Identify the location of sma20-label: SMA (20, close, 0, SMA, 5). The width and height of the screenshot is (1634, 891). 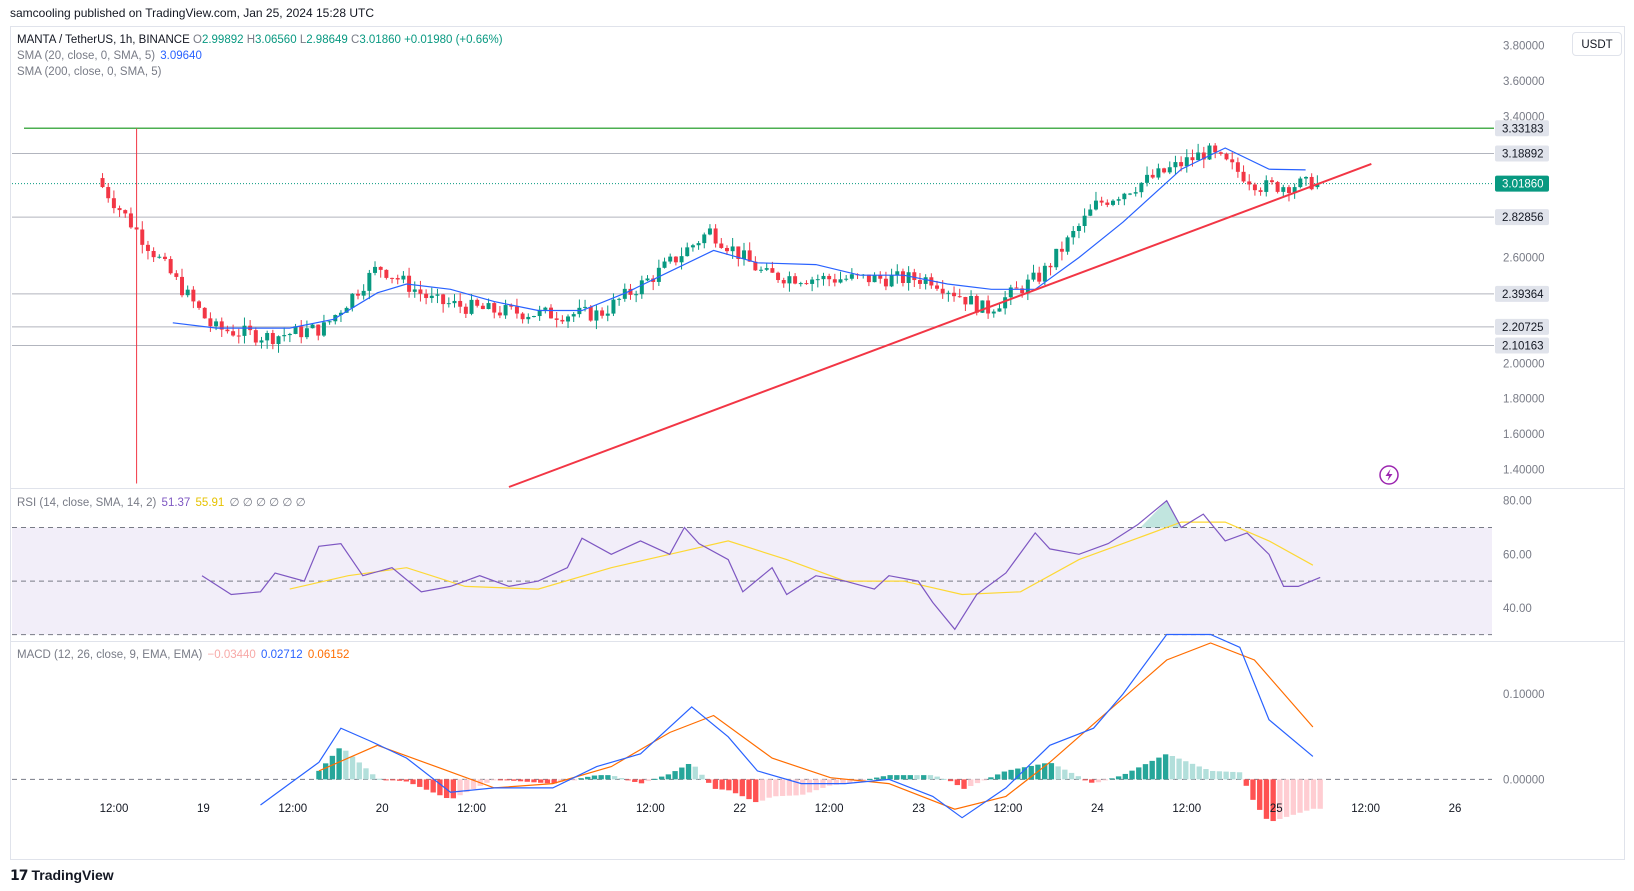
(86, 56).